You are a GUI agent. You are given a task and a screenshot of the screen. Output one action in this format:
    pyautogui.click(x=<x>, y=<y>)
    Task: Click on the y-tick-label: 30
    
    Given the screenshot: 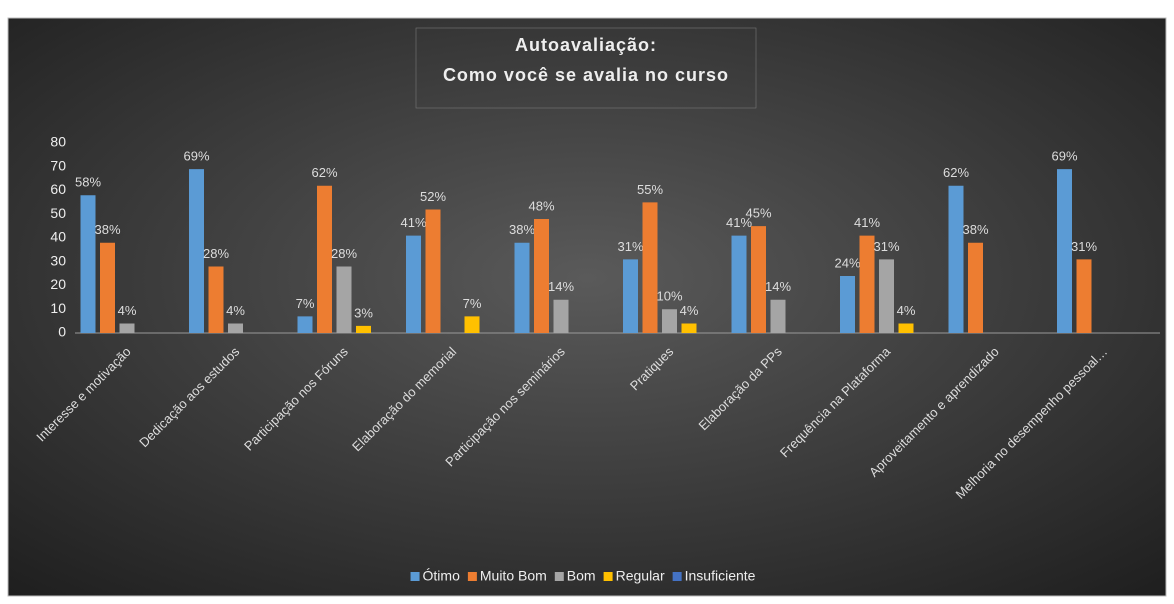 What is the action you would take?
    pyautogui.click(x=58, y=260)
    